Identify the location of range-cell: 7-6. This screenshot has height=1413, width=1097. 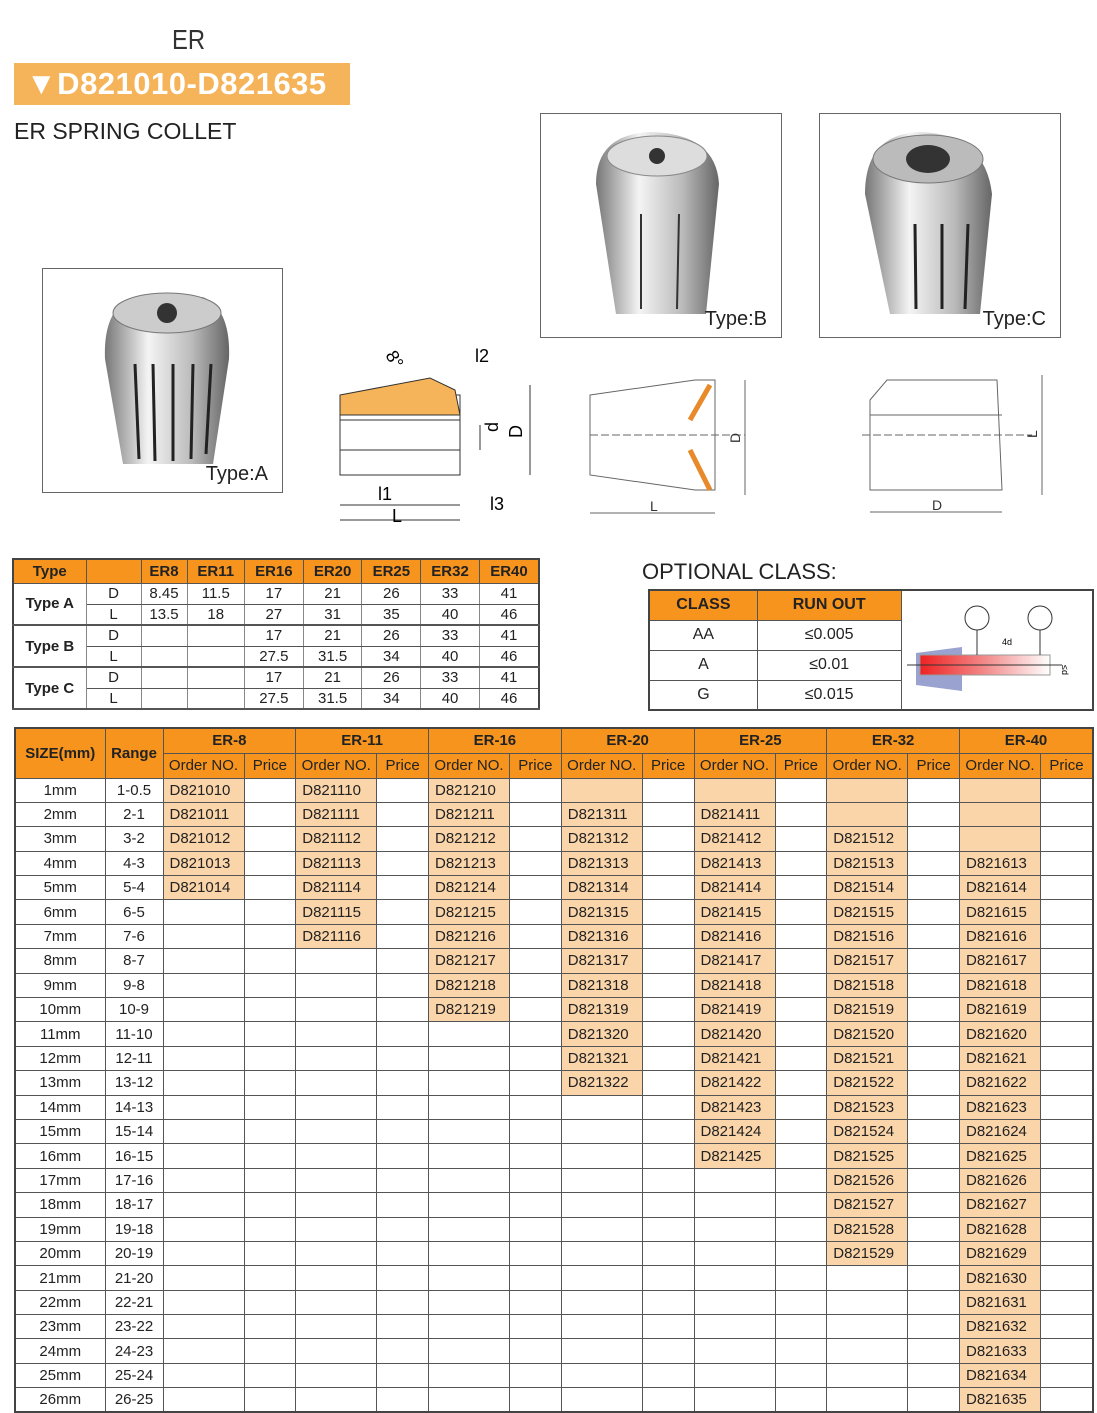
(134, 936).